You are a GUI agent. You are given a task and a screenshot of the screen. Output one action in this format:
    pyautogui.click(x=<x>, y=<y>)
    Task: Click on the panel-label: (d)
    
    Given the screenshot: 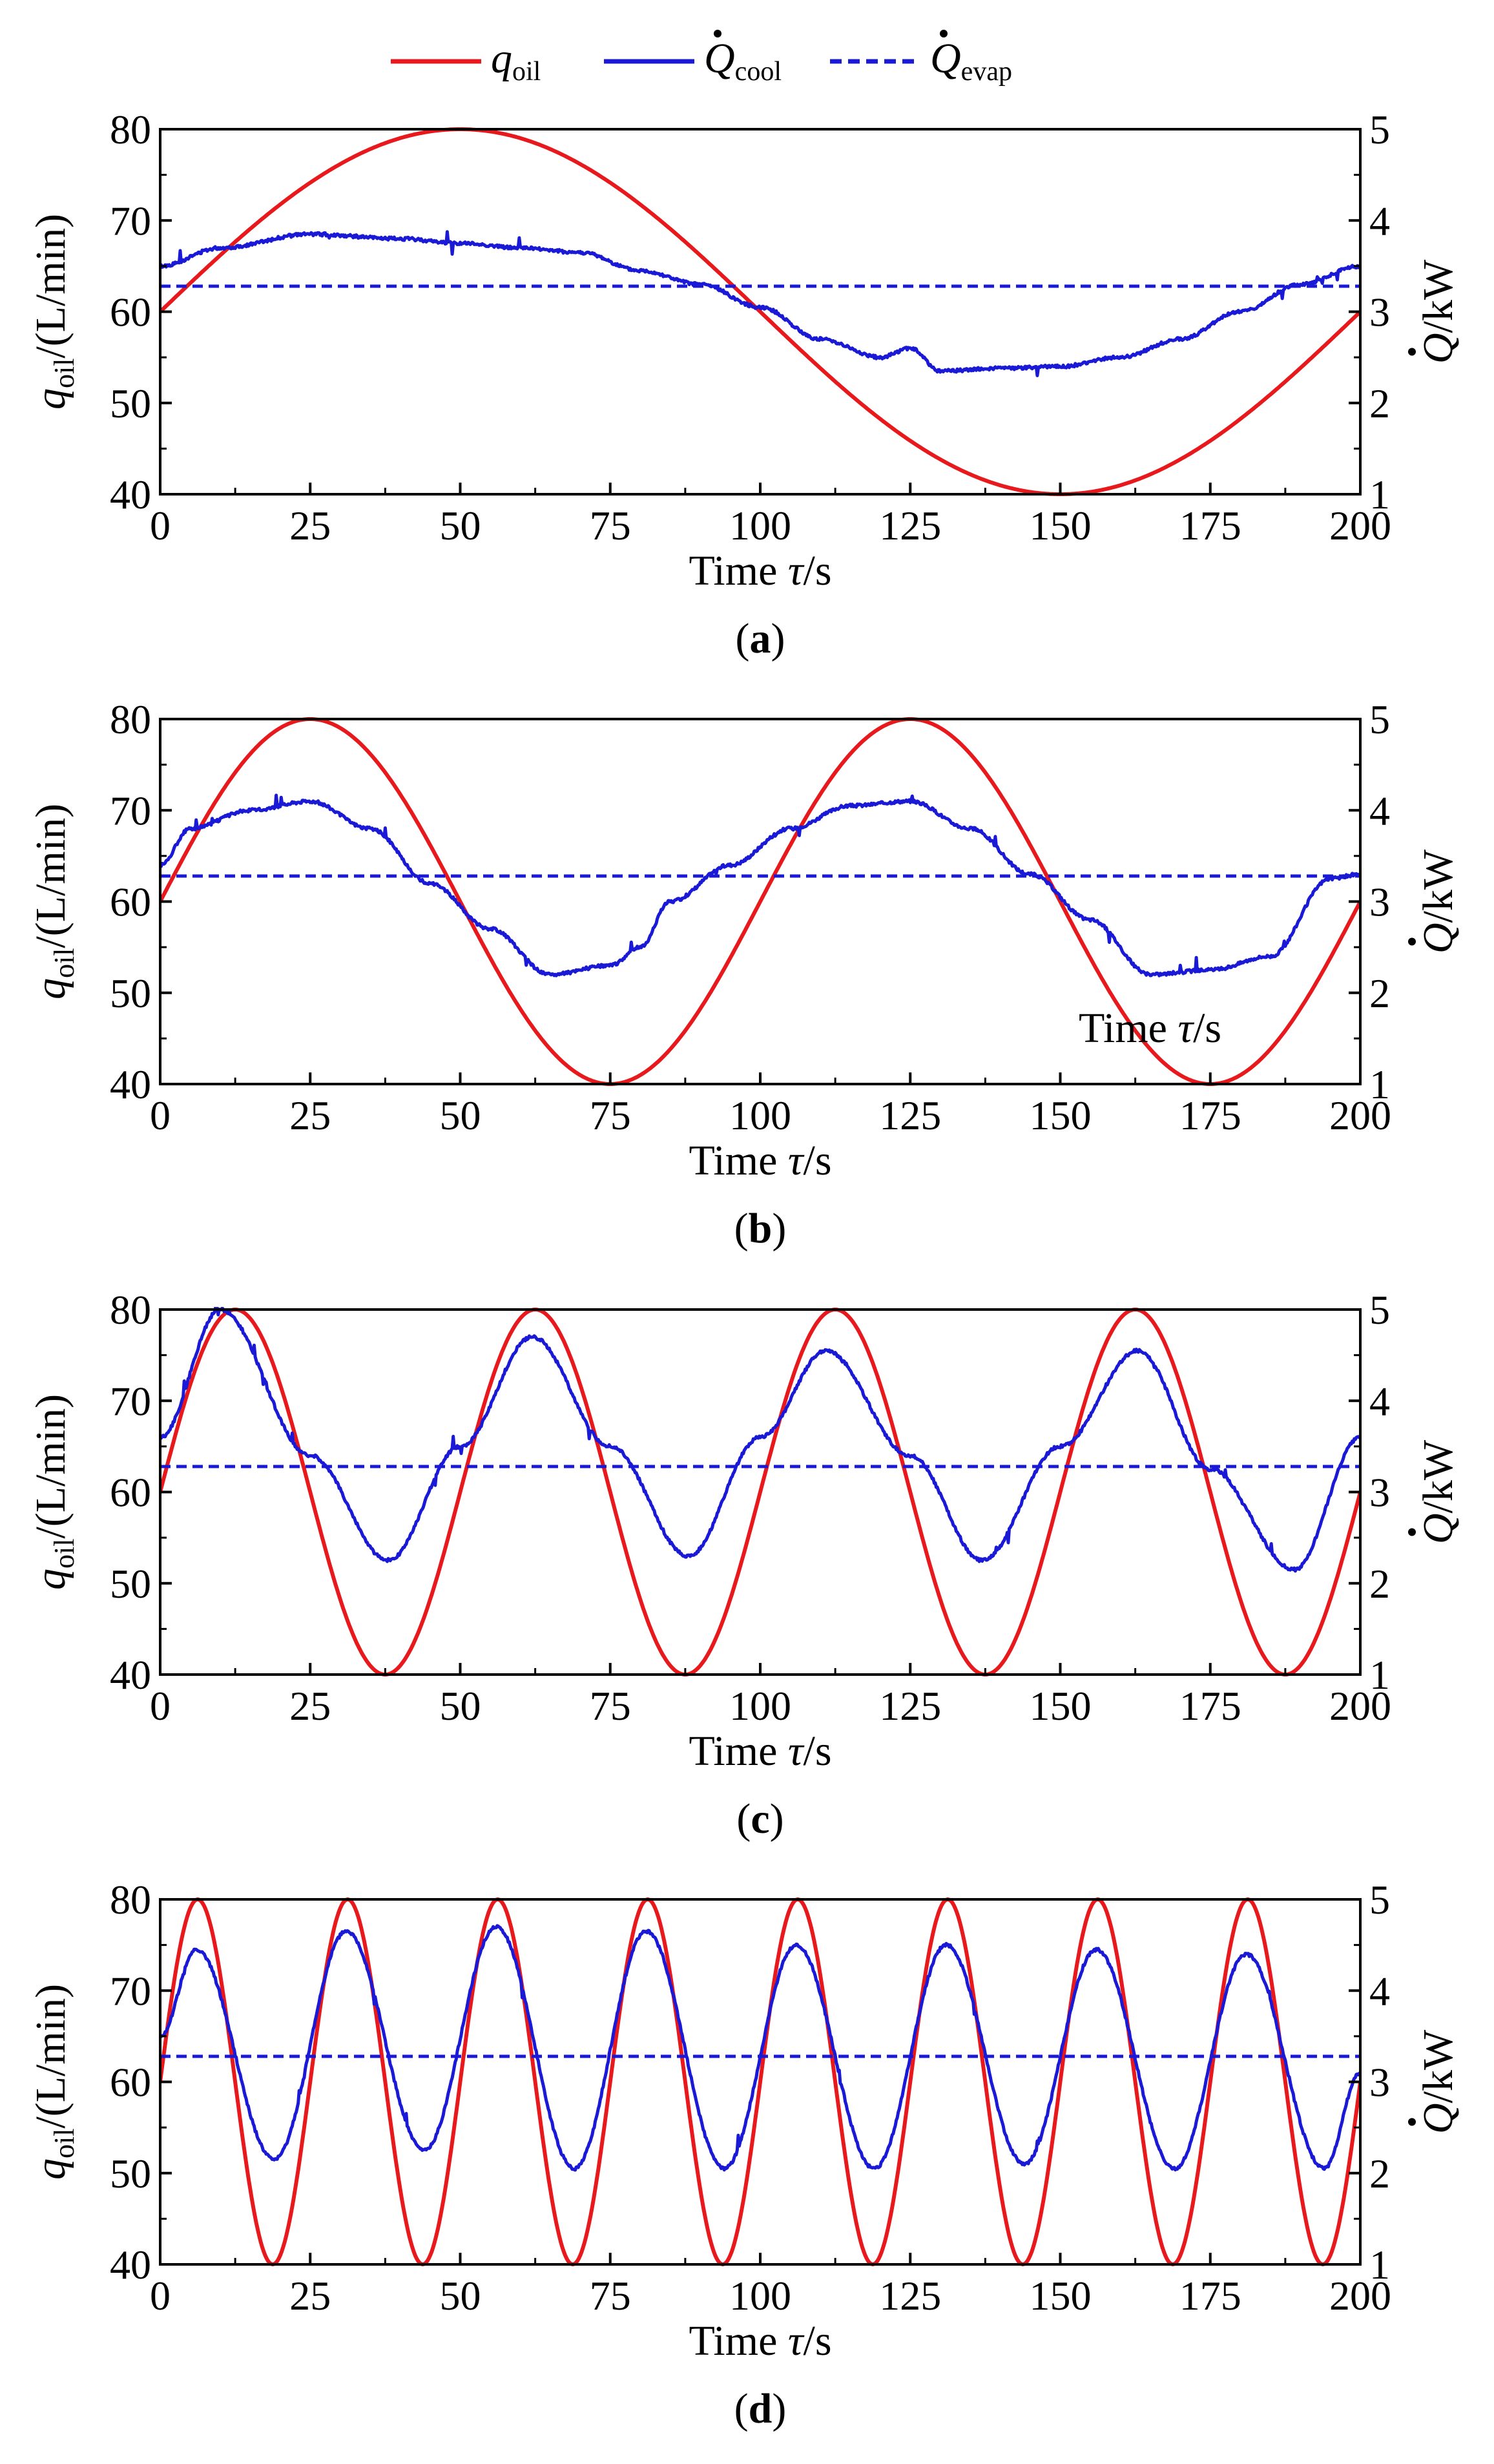 What is the action you would take?
    pyautogui.click(x=760, y=2408)
    